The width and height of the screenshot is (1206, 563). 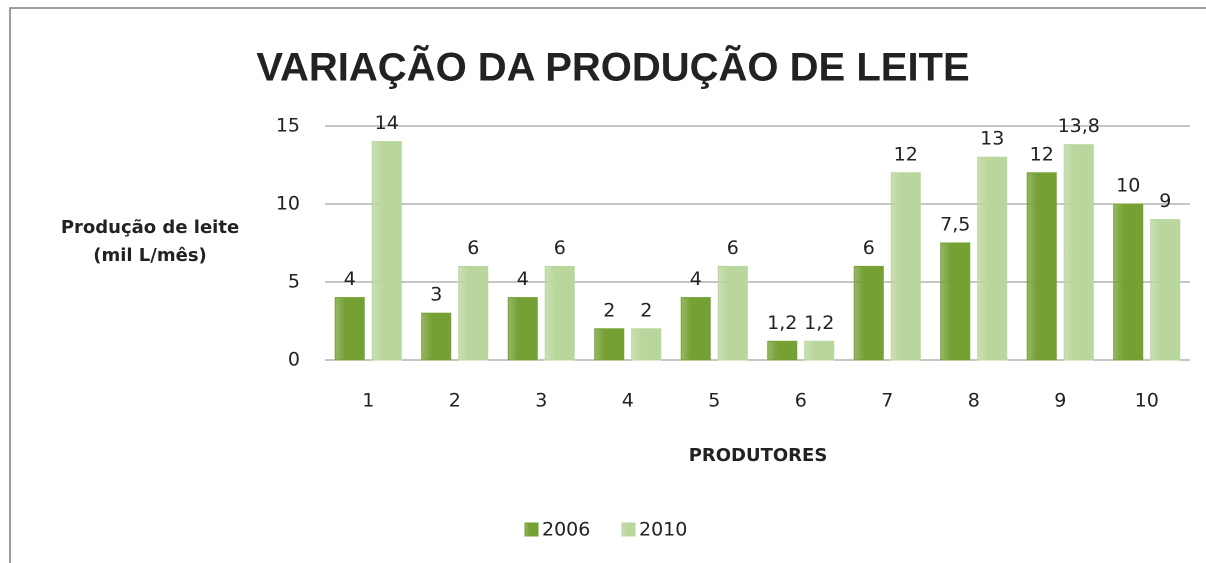 I want to click on y-tick-label: 5, so click(x=294, y=282).